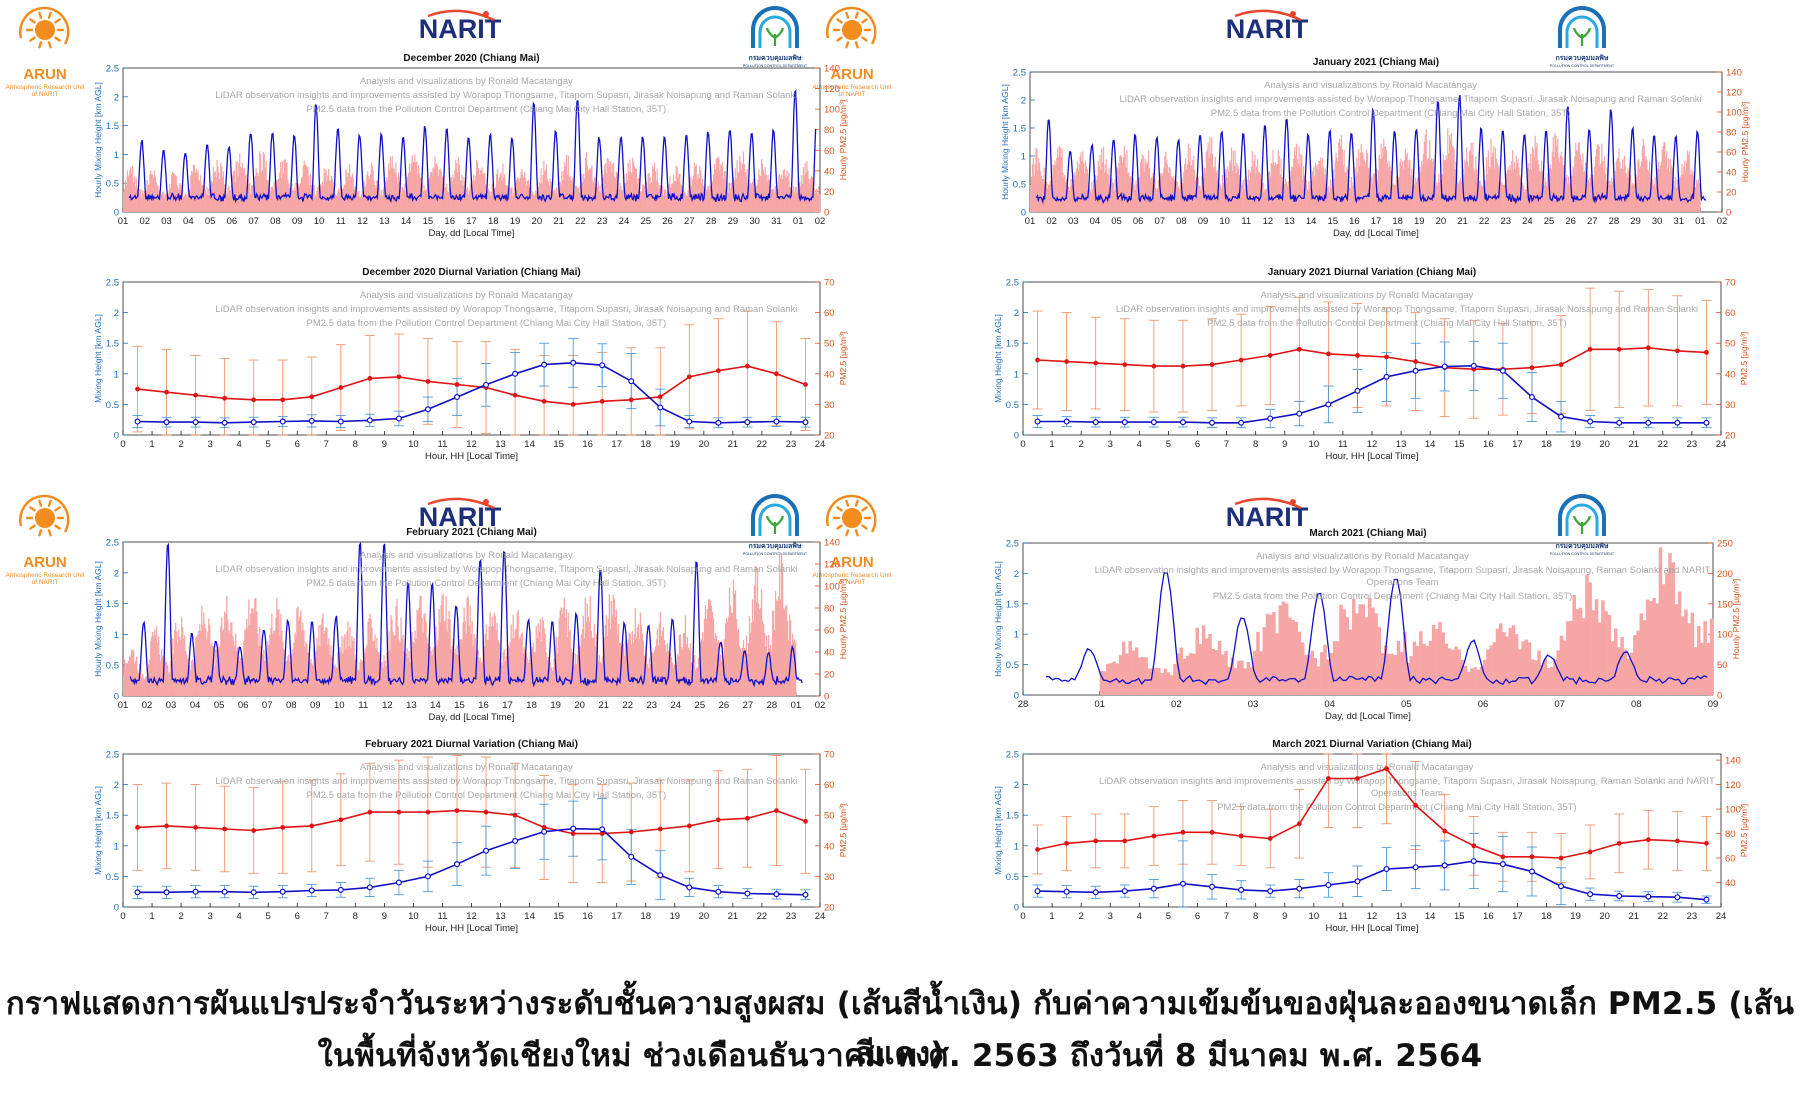 The width and height of the screenshot is (1800, 1110). Describe the element at coordinates (1012, 665) in the screenshot. I see `left-tick-label: 0.5` at that location.